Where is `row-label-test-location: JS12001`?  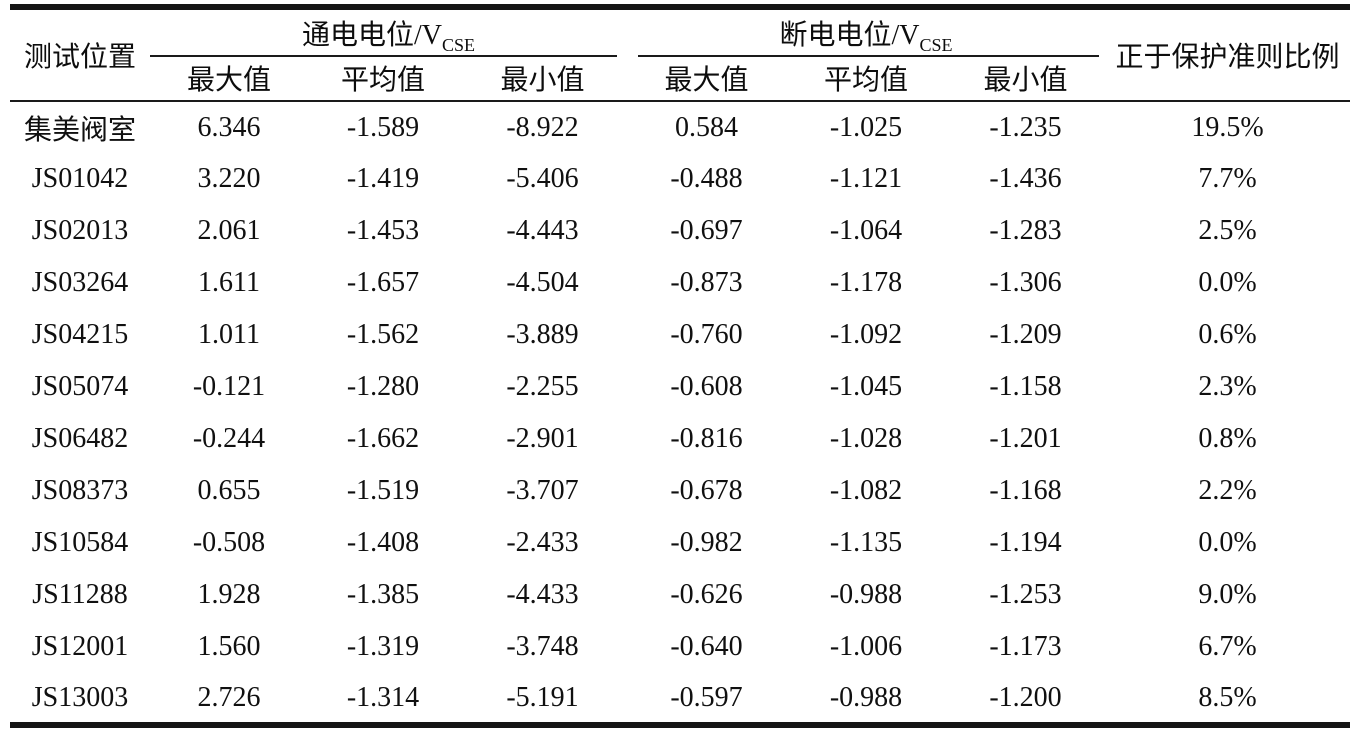 row-label-test-location: JS12001 is located at coordinates (80, 646).